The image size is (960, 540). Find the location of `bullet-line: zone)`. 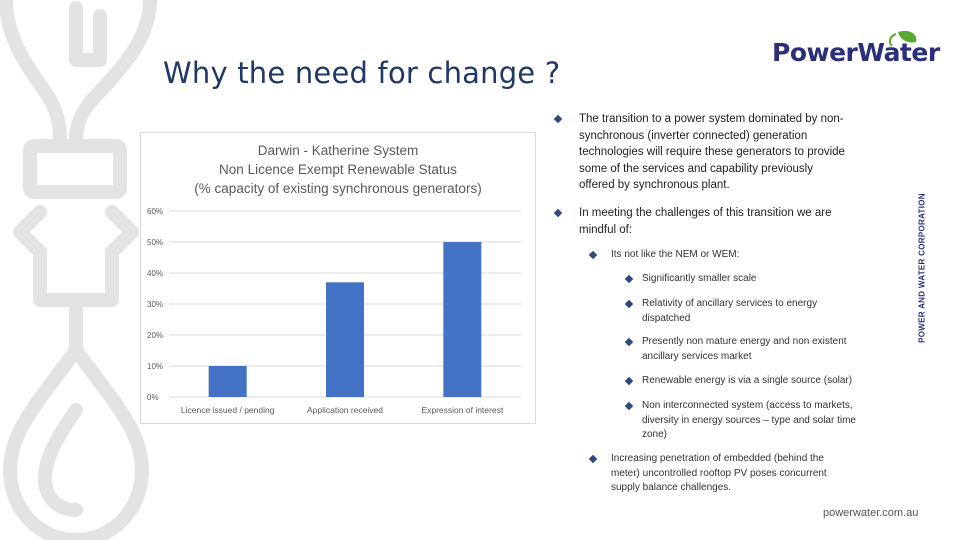

bullet-line: zone) is located at coordinates (655, 434).